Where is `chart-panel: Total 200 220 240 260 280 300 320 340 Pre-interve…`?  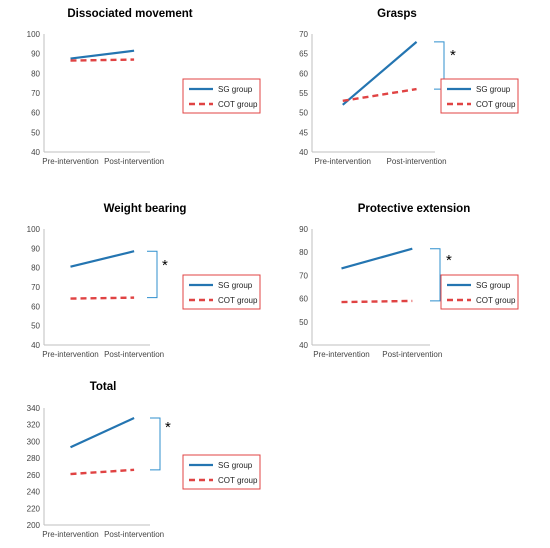 chart-panel: Total 200 220 240 260 280 300 320 340 Pre-interve… is located at coordinates (144, 460).